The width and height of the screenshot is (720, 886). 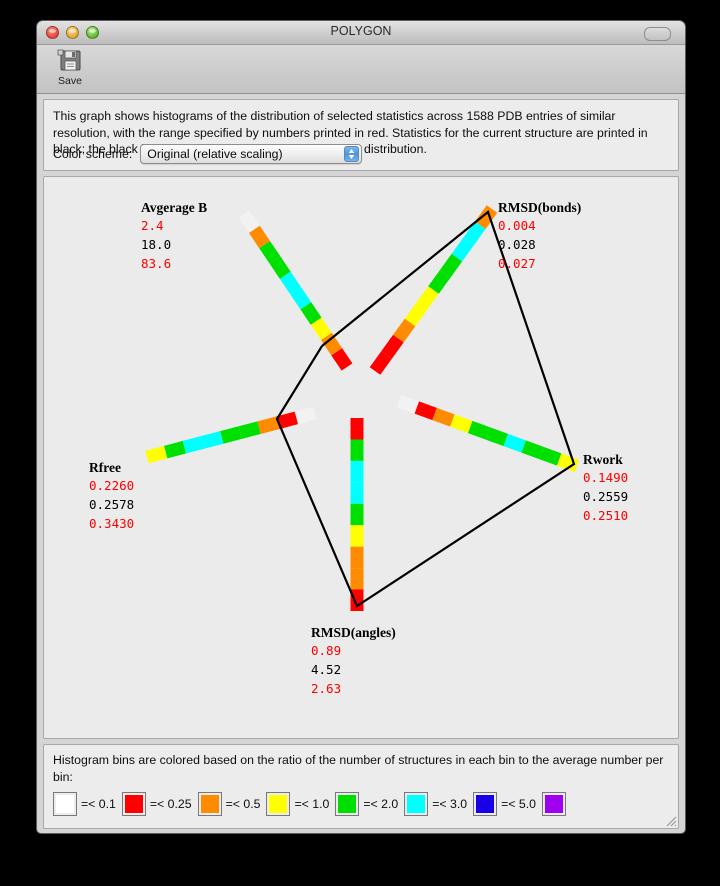 I want to click on axis-title: Rfree, so click(x=105, y=467).